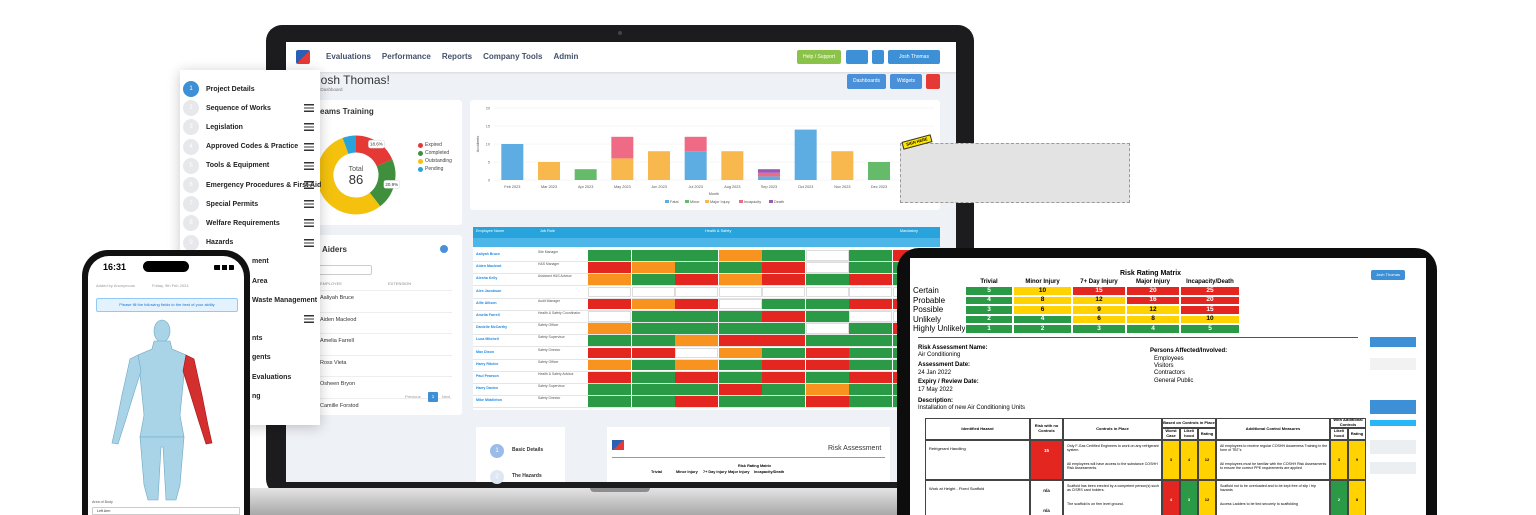  What do you see at coordinates (170, 285) in the screenshot?
I see `added-date: Friday, 9th Feb 2024` at bounding box center [170, 285].